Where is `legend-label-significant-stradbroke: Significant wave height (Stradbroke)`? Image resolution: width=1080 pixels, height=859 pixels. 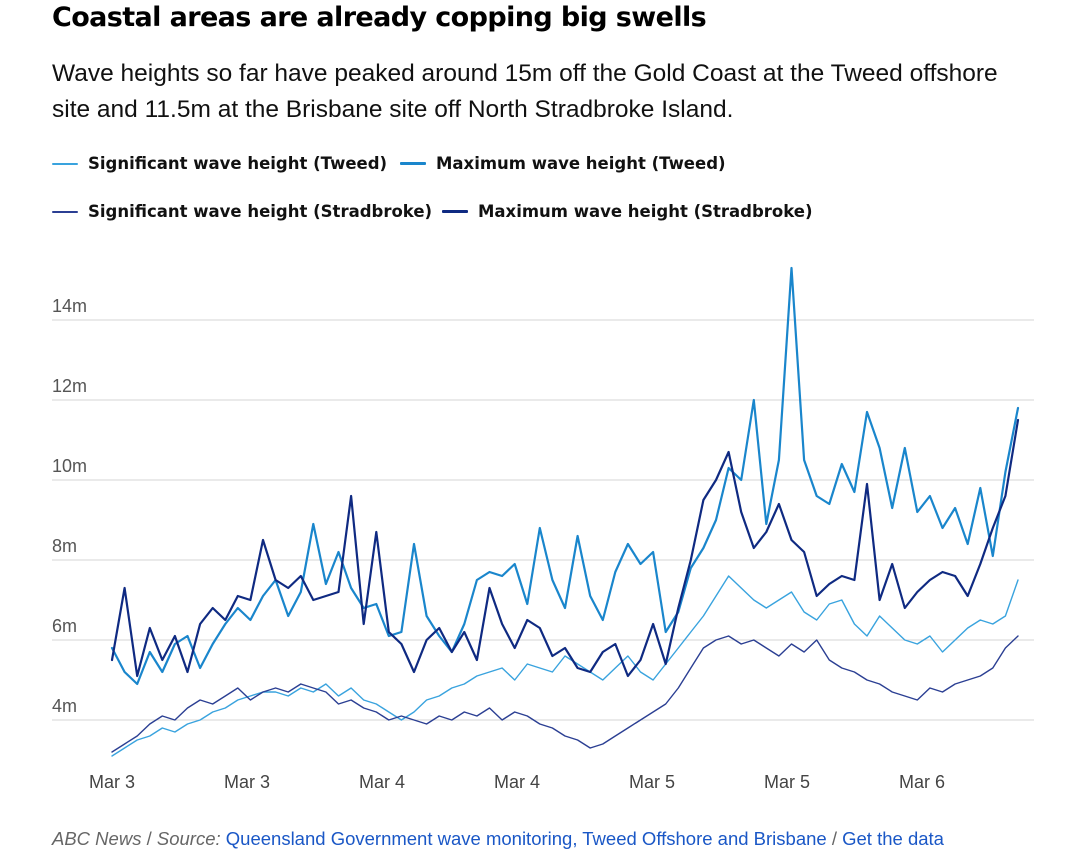
legend-label-significant-stradbroke: Significant wave height (Stradbroke) is located at coordinates (260, 211).